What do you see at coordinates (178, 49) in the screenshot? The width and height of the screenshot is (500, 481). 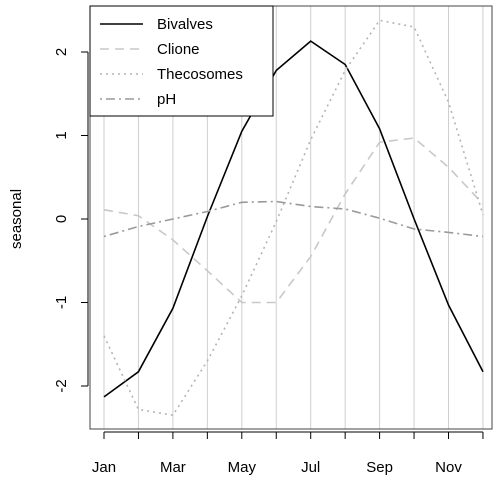 I see `legend-label-clione: Clione` at bounding box center [178, 49].